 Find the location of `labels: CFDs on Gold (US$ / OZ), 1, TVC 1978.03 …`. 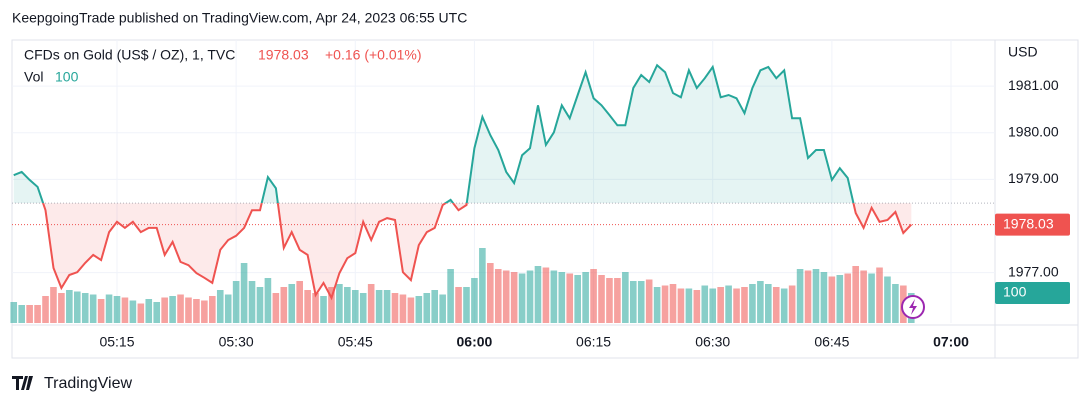

labels: CFDs on Gold (US$ / OZ), 1, TVC 1978.03 … is located at coordinates (531, 64).